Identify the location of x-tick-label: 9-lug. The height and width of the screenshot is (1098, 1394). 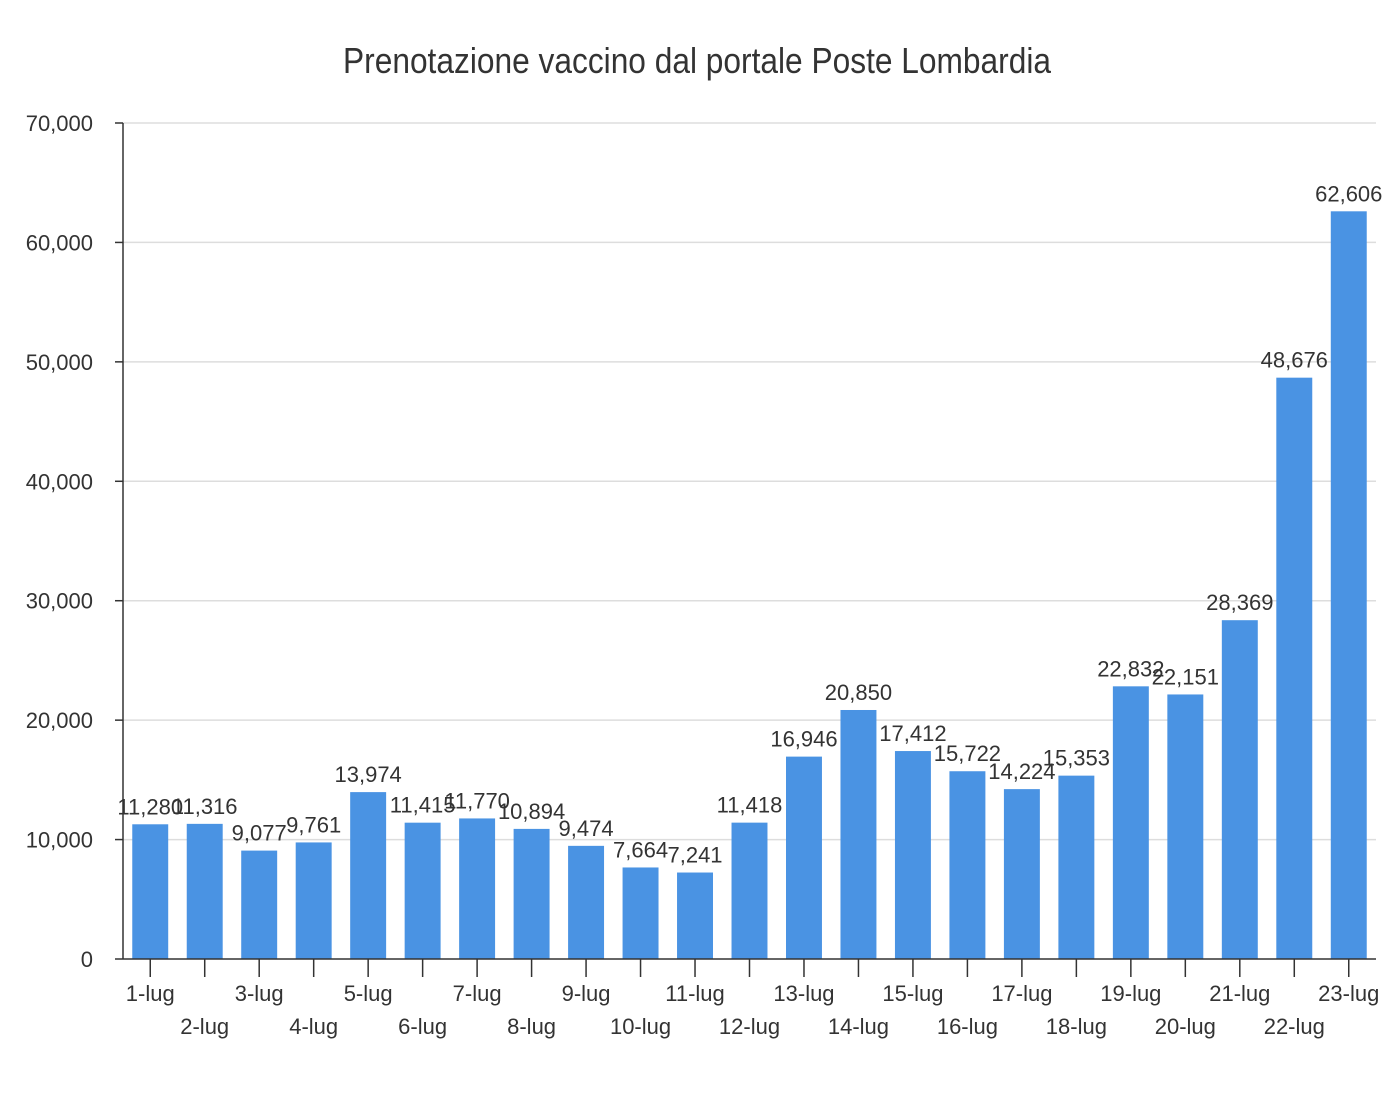
(586, 993).